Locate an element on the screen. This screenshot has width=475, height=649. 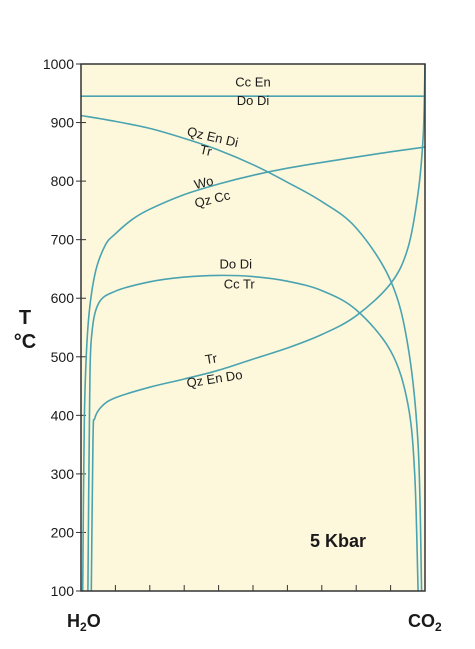
h-text: H is located at coordinates (73, 621).